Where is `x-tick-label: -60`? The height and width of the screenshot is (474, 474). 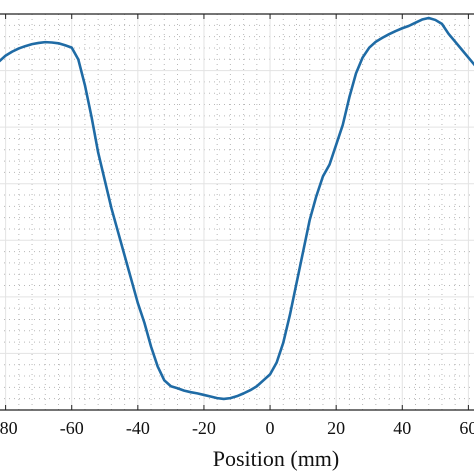 x-tick-label: -60 is located at coordinates (72, 428).